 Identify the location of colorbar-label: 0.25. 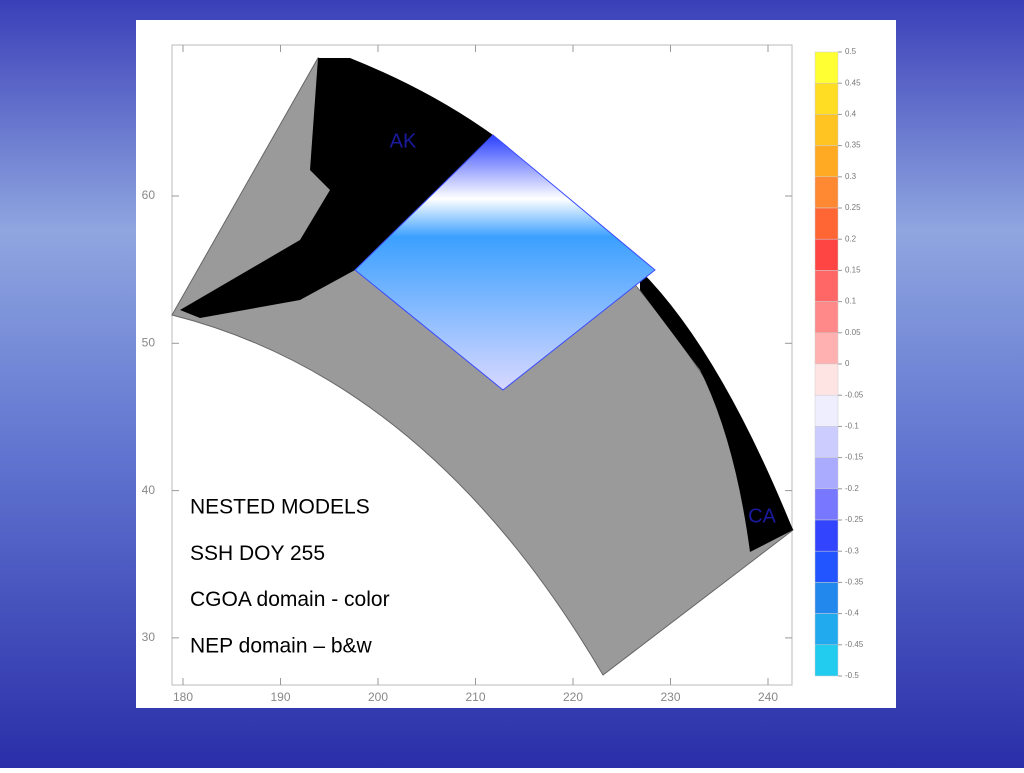
(853, 207).